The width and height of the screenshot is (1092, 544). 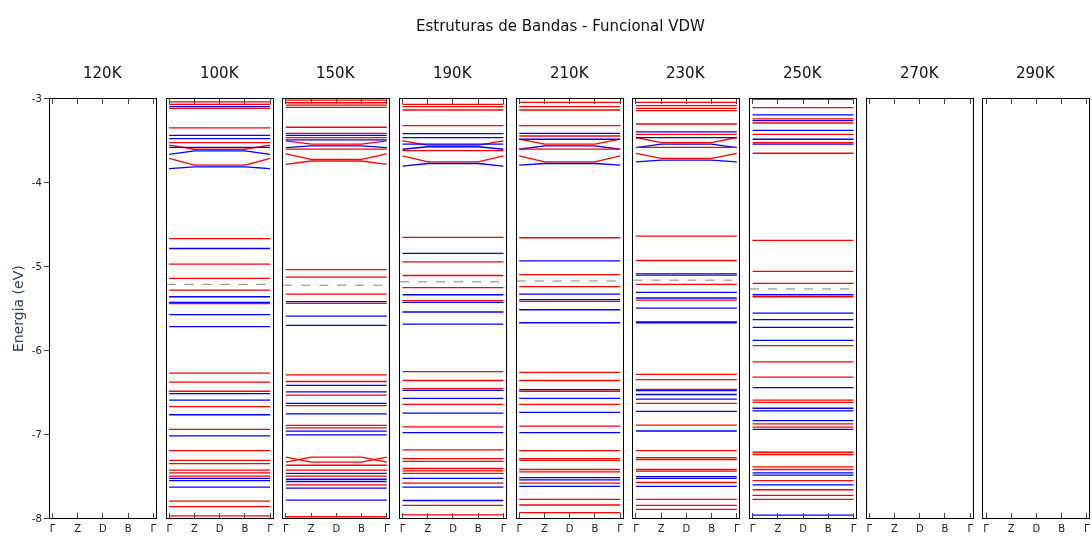 What do you see at coordinates (36, 183) in the screenshot?
I see `y-tick-label: -4` at bounding box center [36, 183].